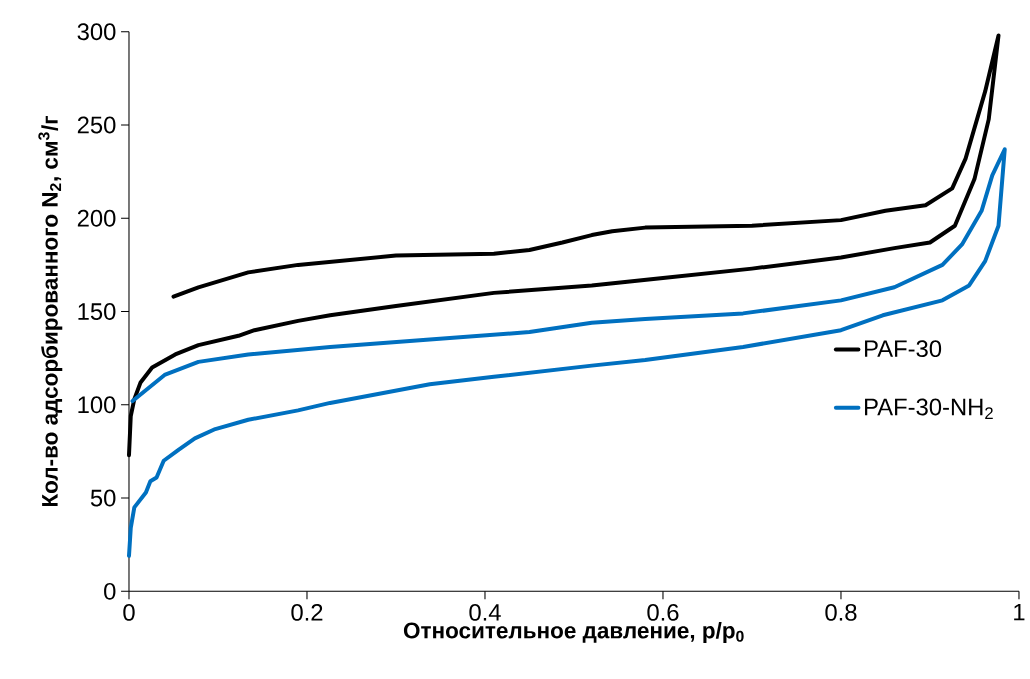 The image size is (1030, 679). I want to click on y-tick-label: 300, so click(96, 32).